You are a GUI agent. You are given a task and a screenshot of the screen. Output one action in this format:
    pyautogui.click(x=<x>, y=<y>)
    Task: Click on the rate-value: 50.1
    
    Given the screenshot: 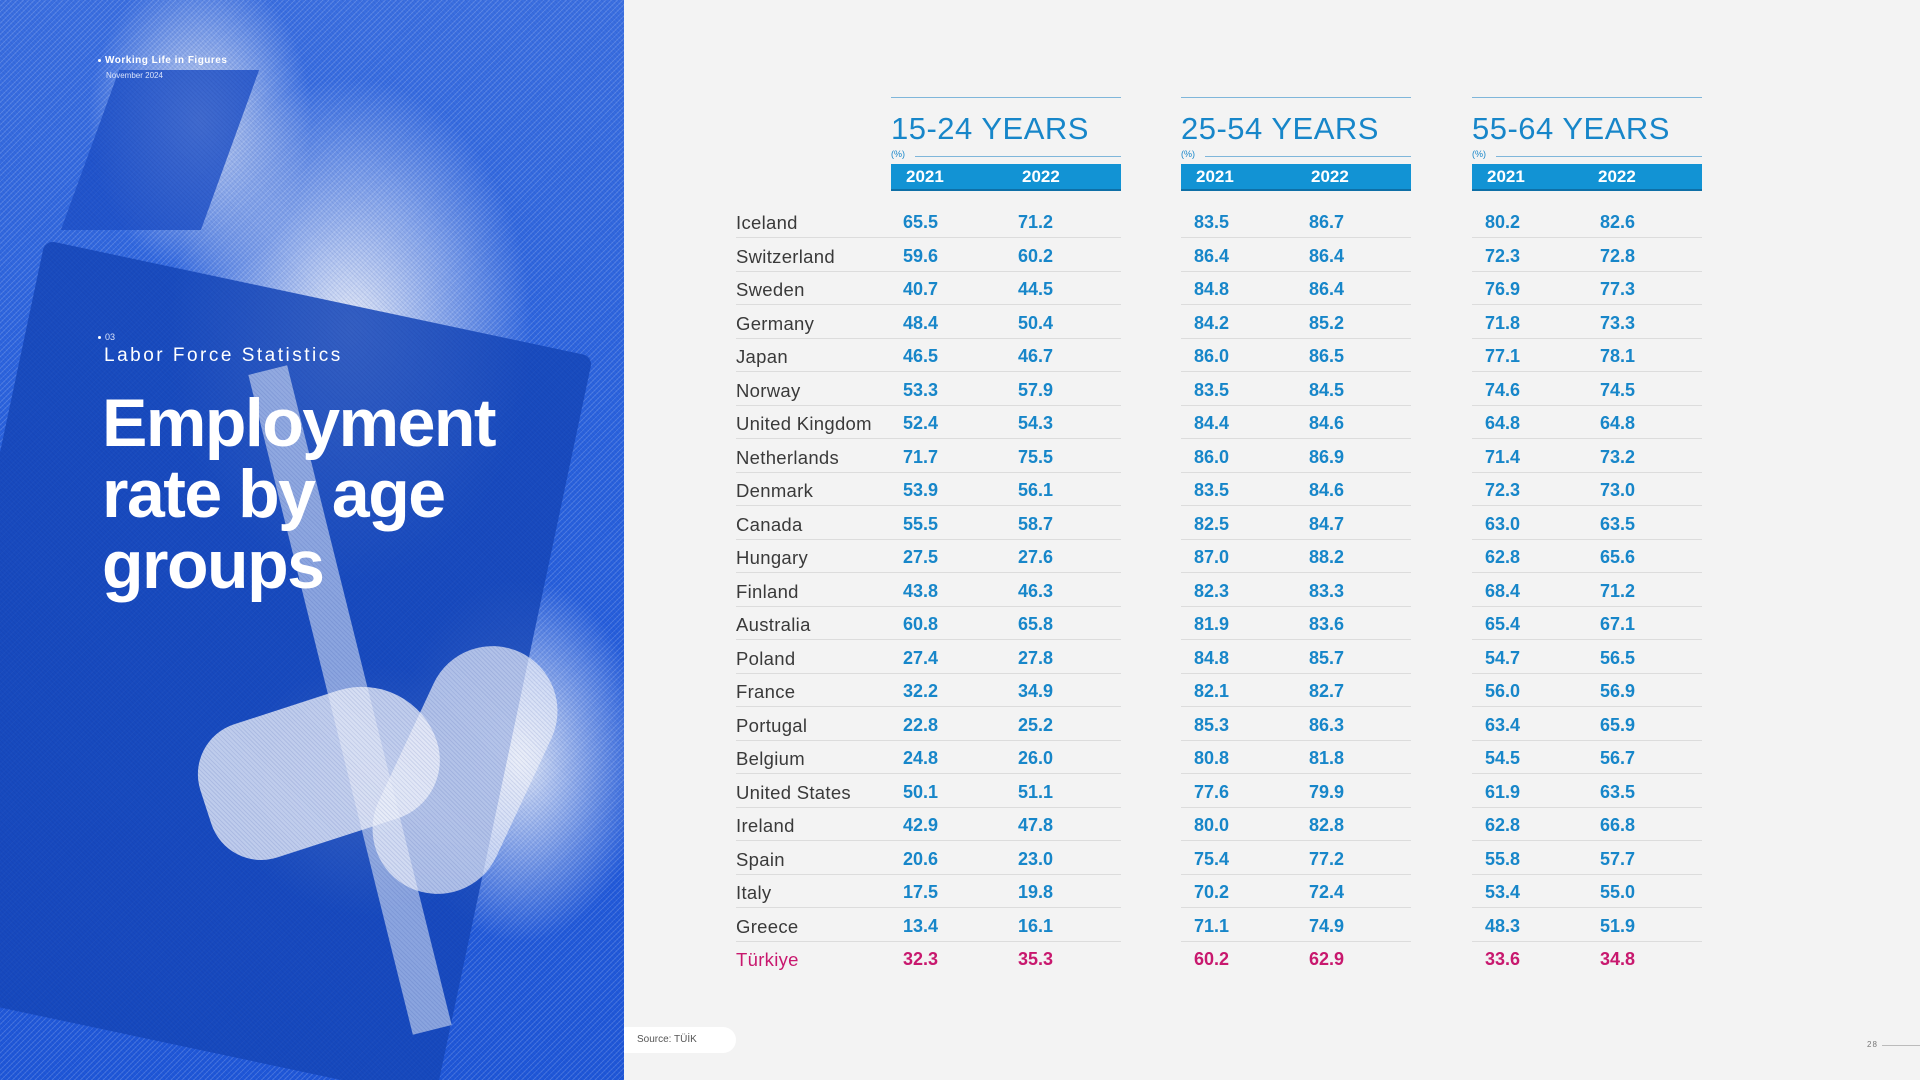 What is the action you would take?
    pyautogui.click(x=921, y=791)
    